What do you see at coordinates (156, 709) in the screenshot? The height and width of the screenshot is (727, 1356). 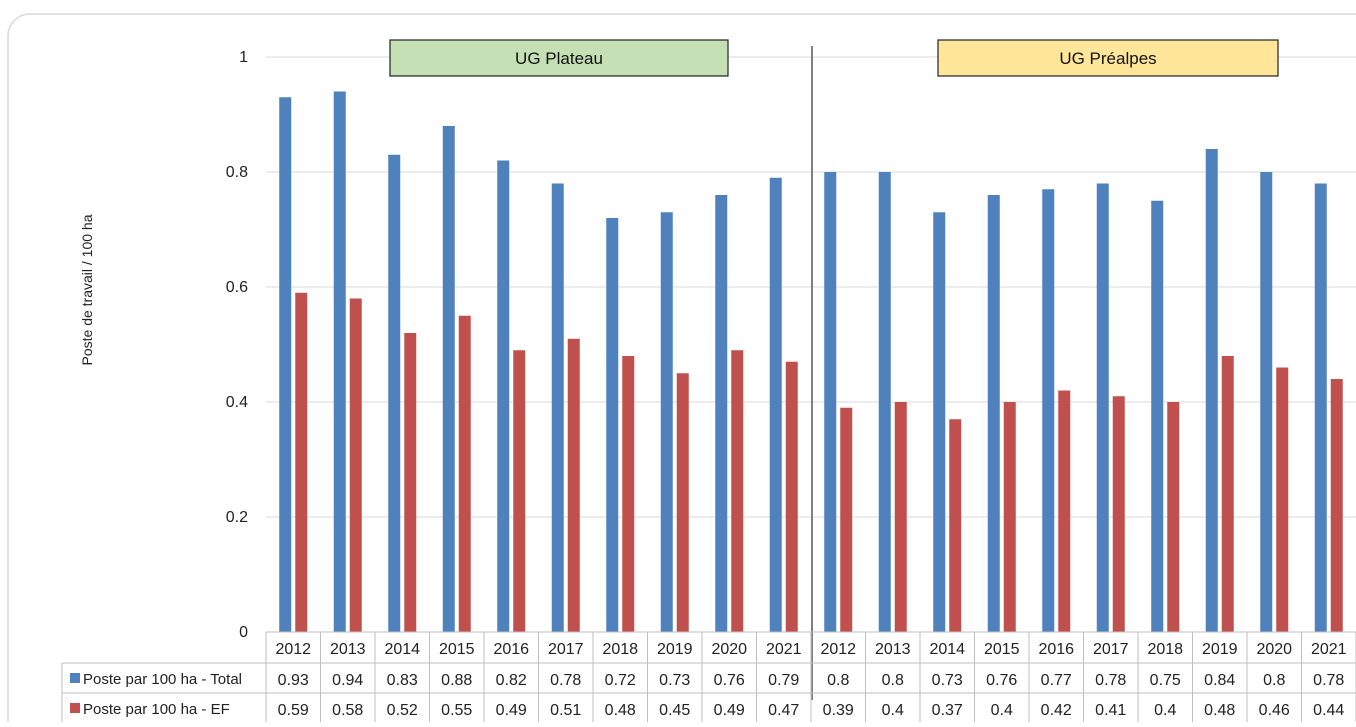 I see `legend-entry: Poste par 100 ha - EF` at bounding box center [156, 709].